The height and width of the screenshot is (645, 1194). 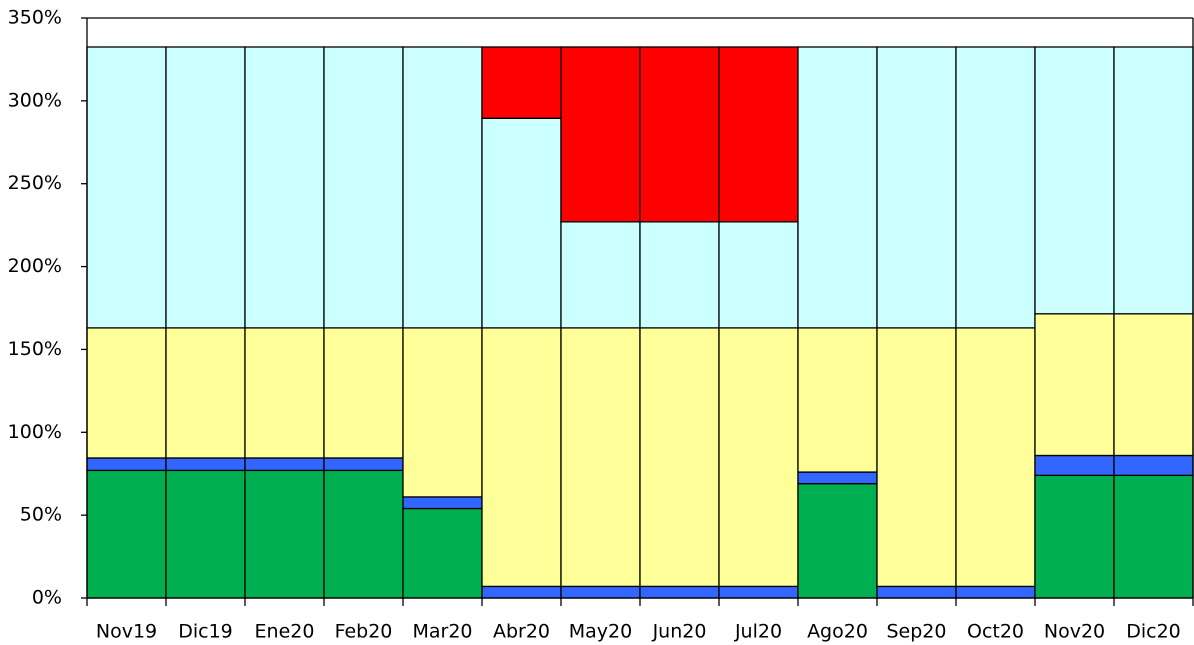 I want to click on x-tick-label: Dic19, so click(x=205, y=632).